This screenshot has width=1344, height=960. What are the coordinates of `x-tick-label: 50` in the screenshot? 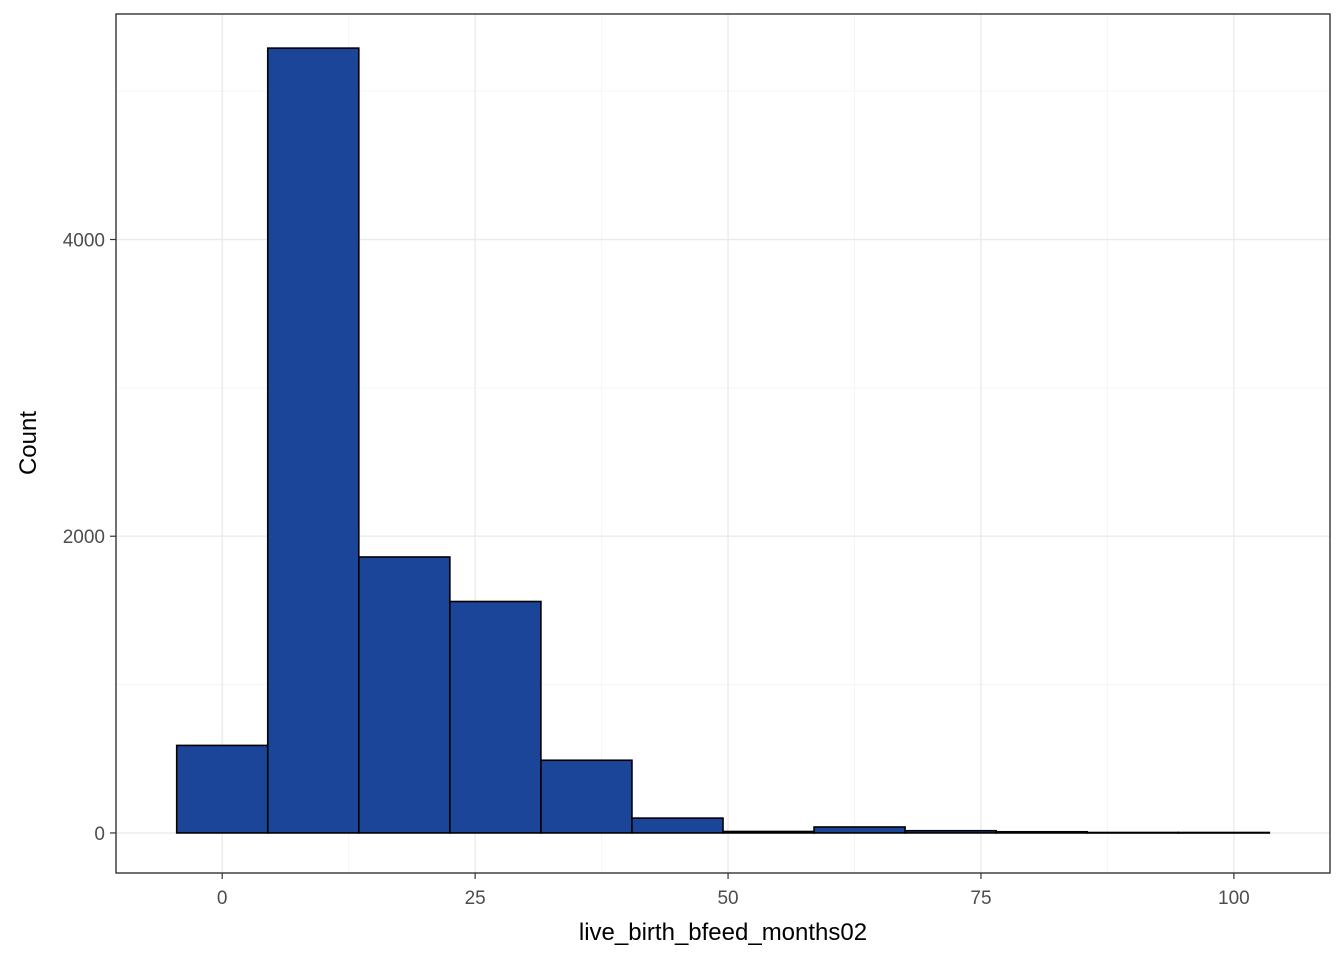 It's located at (727, 898).